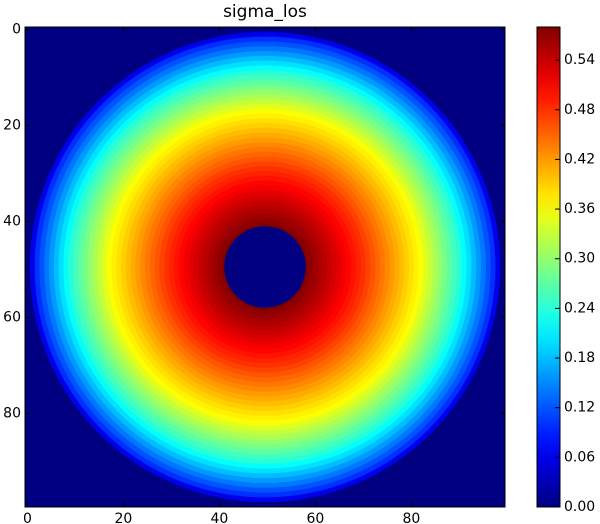 The width and height of the screenshot is (600, 524). What do you see at coordinates (12, 125) in the screenshot?
I see `y-tick-label: 20` at bounding box center [12, 125].